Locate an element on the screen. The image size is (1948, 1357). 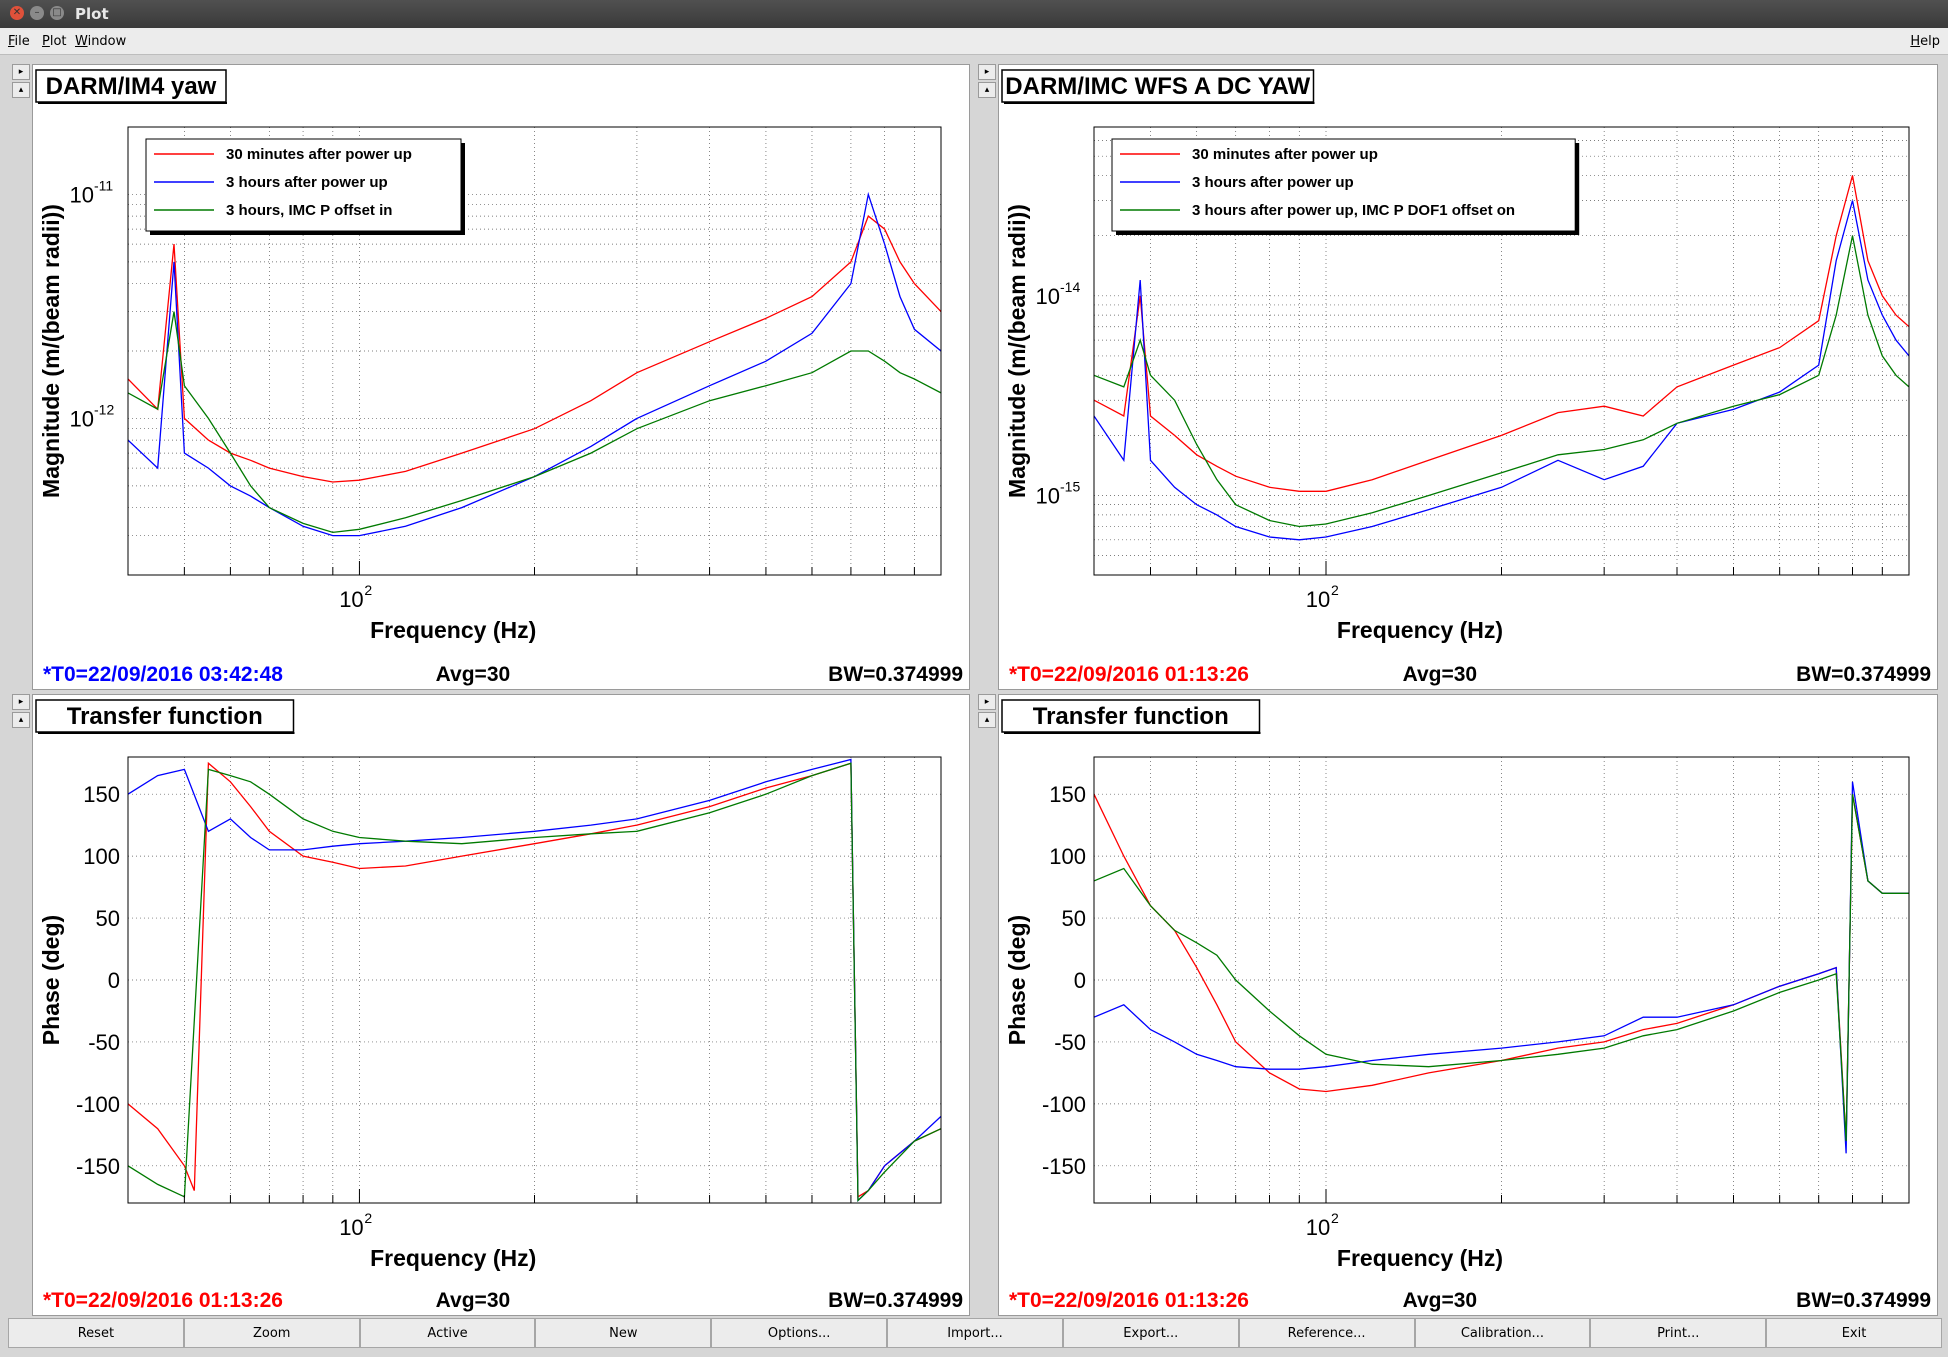
plot-title-text: DARM/IMC WFS A DC YAW is located at coordinates (1157, 86).